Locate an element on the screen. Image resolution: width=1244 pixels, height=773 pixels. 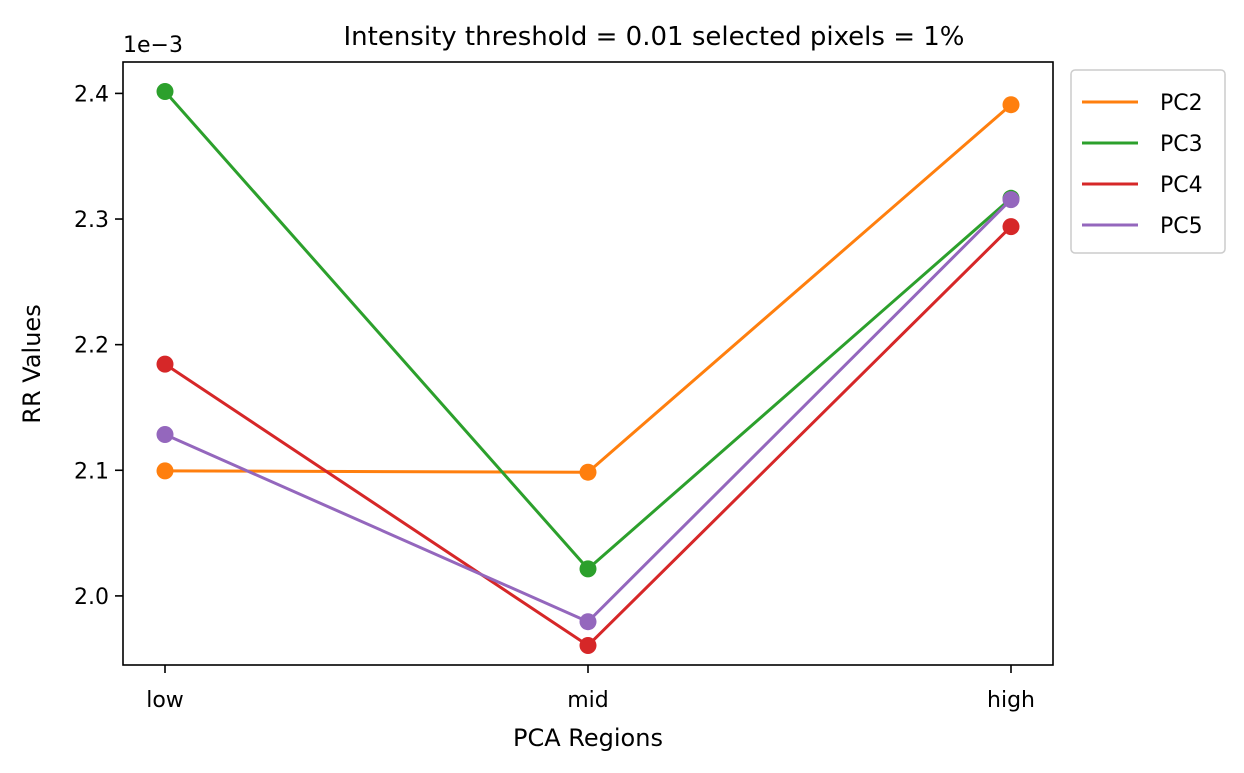
y-axis-offset-label: 1e−3 is located at coordinates (153, 45).